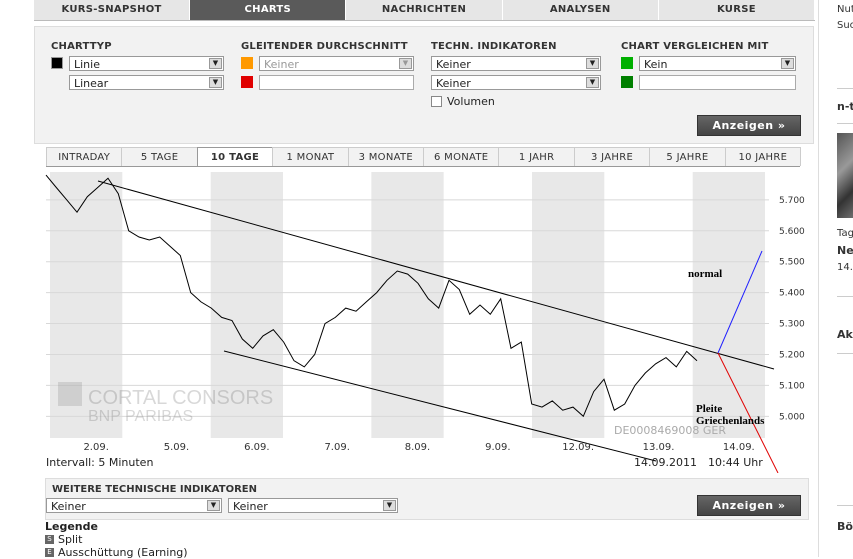 The image size is (853, 559). I want to click on gleitender-input, so click(336, 82).